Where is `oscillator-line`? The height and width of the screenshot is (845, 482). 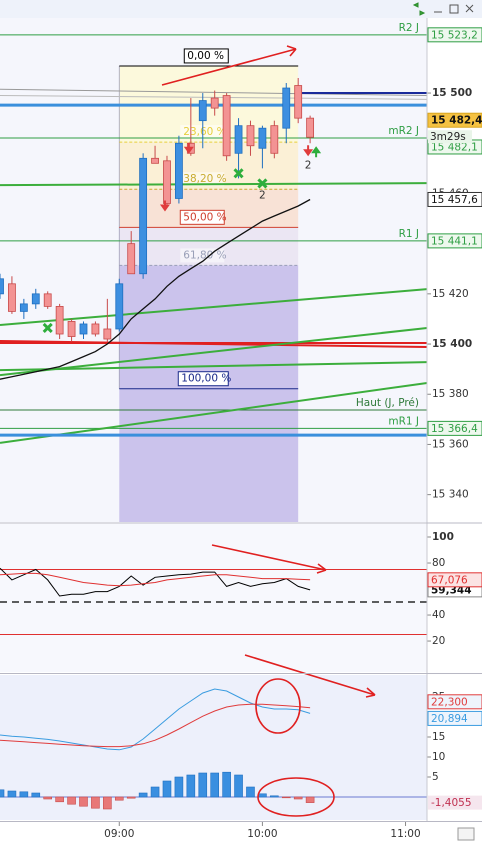 oscillator-line is located at coordinates (155, 579).